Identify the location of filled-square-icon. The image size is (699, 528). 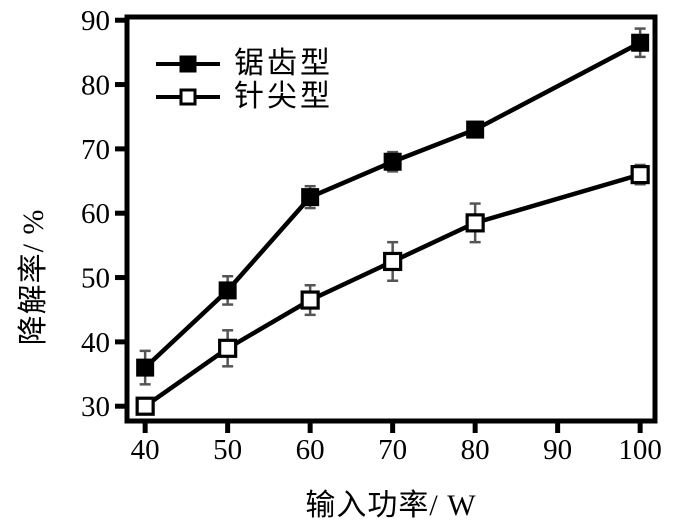
(188, 63).